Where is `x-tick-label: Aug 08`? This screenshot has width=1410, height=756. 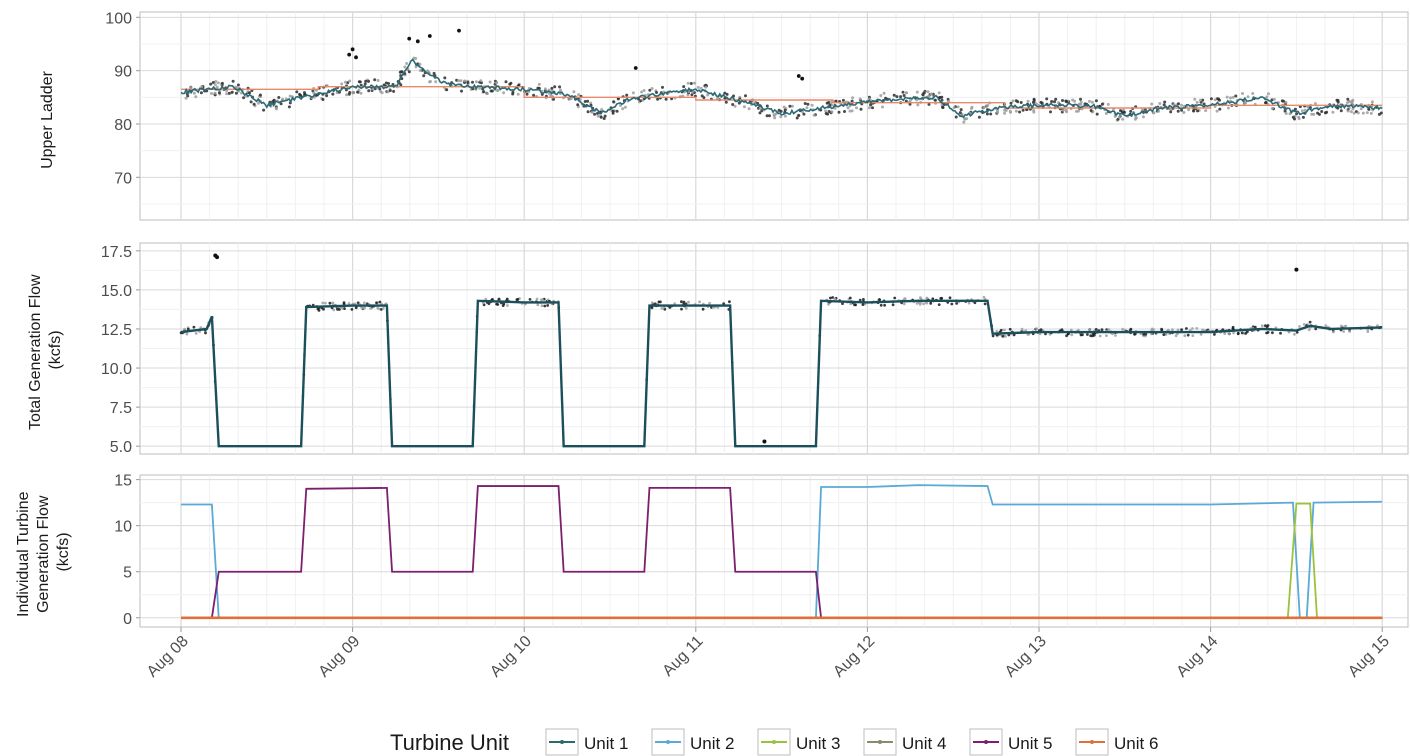
x-tick-label: Aug 08 is located at coordinates (168, 657).